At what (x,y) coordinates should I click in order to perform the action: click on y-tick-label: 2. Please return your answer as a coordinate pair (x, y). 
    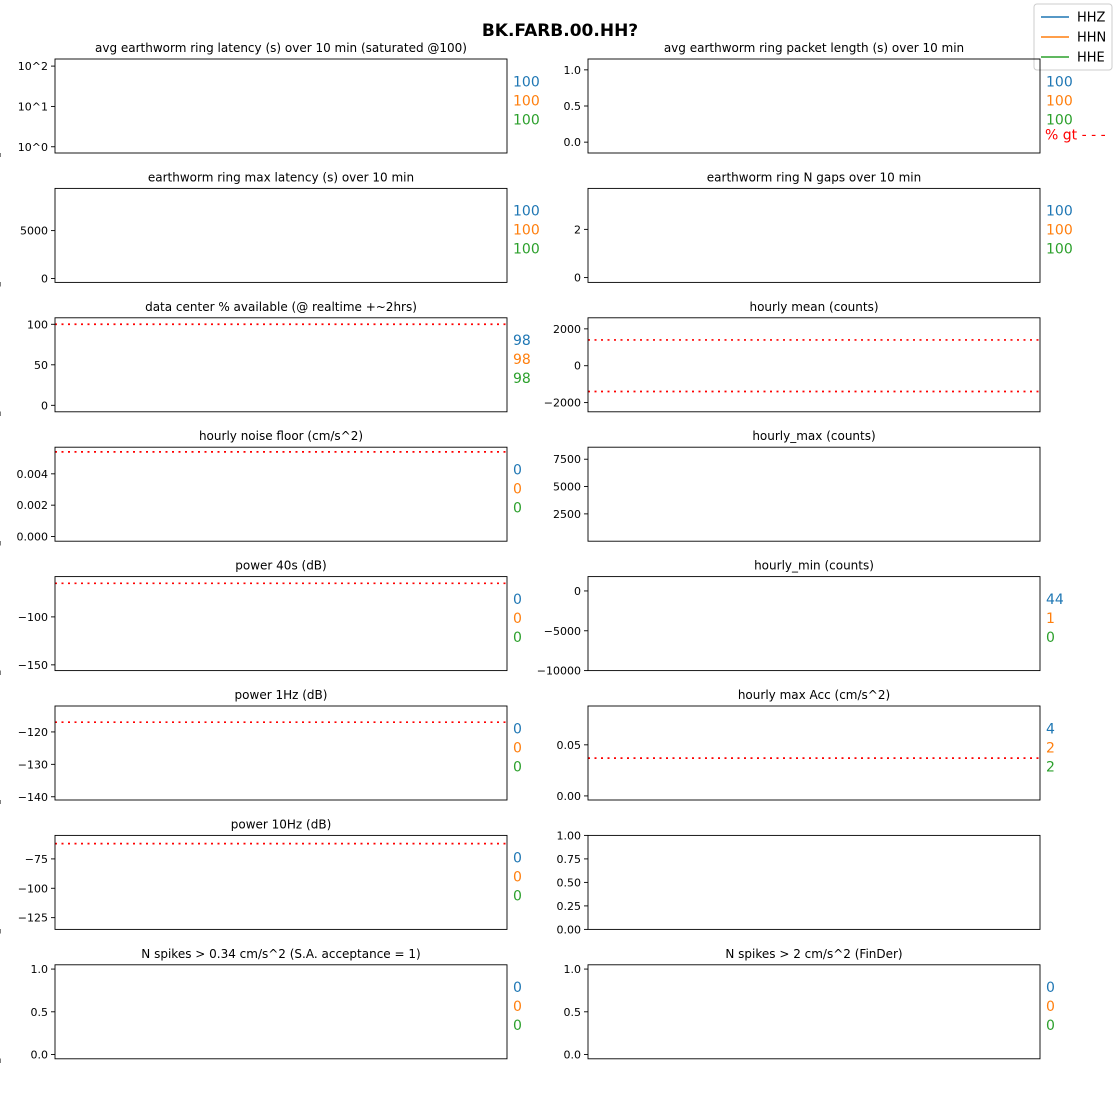
    Looking at the image, I should click on (577, 229).